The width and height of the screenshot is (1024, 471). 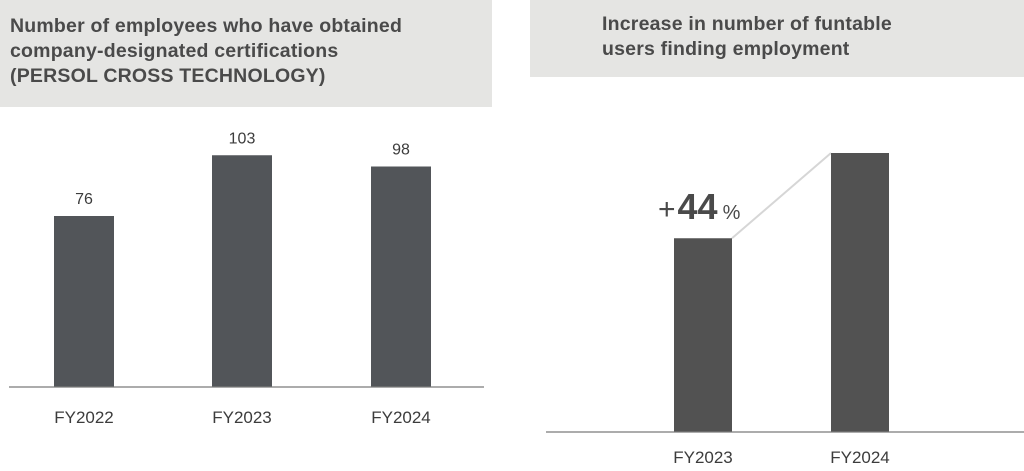 I want to click on value-label: 103, so click(x=242, y=138).